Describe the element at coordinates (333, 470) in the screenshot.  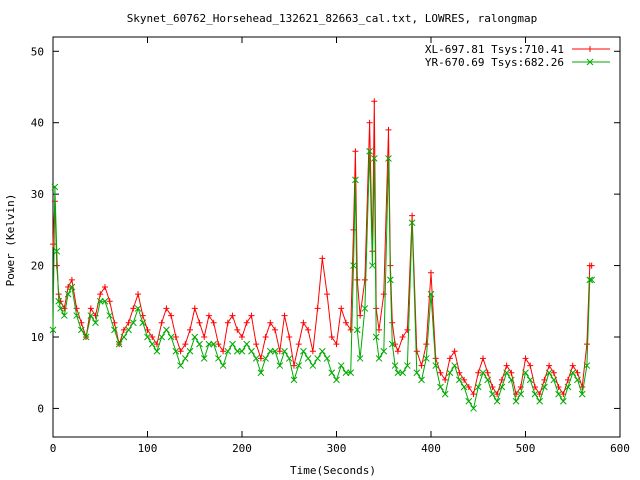
I see `x-axis-label: Time(Seconds)` at that location.